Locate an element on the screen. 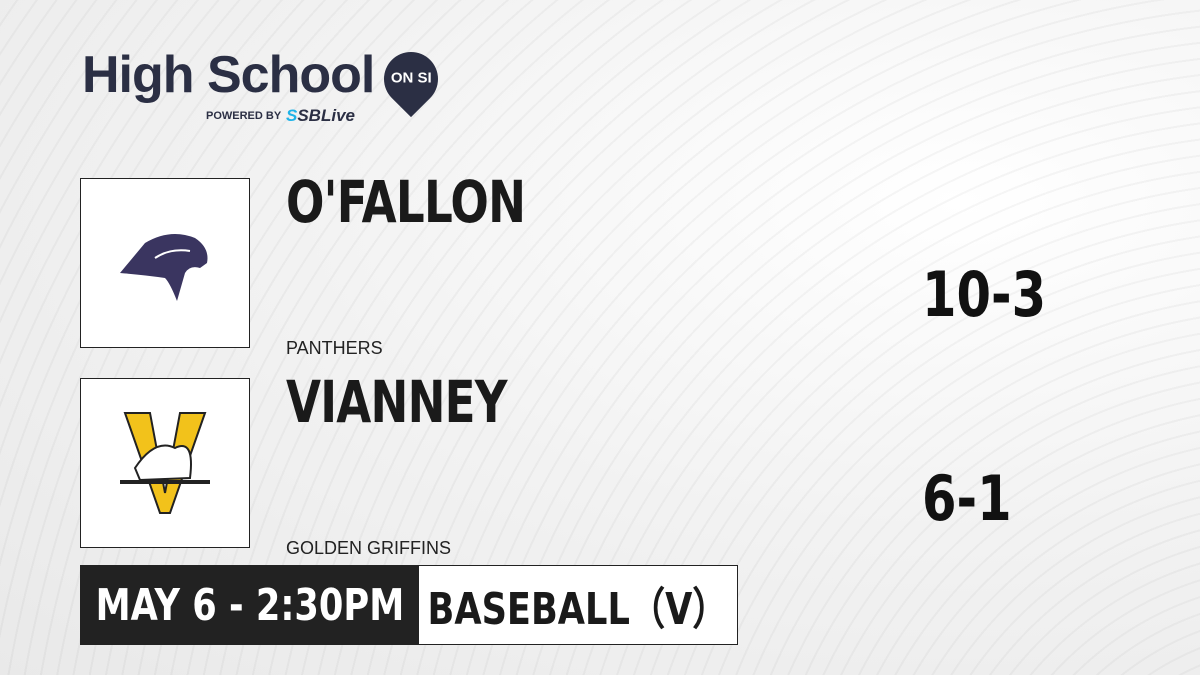 The width and height of the screenshot is (1200, 675). high-school-on-si-logo: High School ON SI is located at coordinates (266, 79).